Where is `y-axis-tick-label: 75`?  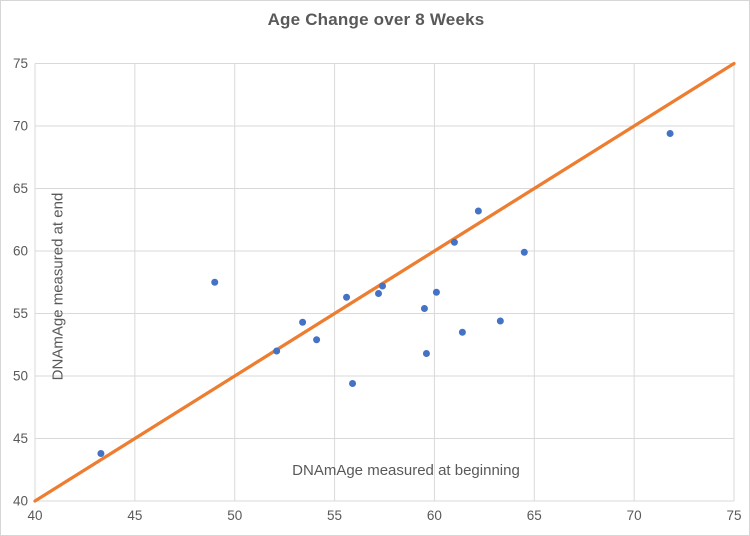
y-axis-tick-label: 75 is located at coordinates (20, 63).